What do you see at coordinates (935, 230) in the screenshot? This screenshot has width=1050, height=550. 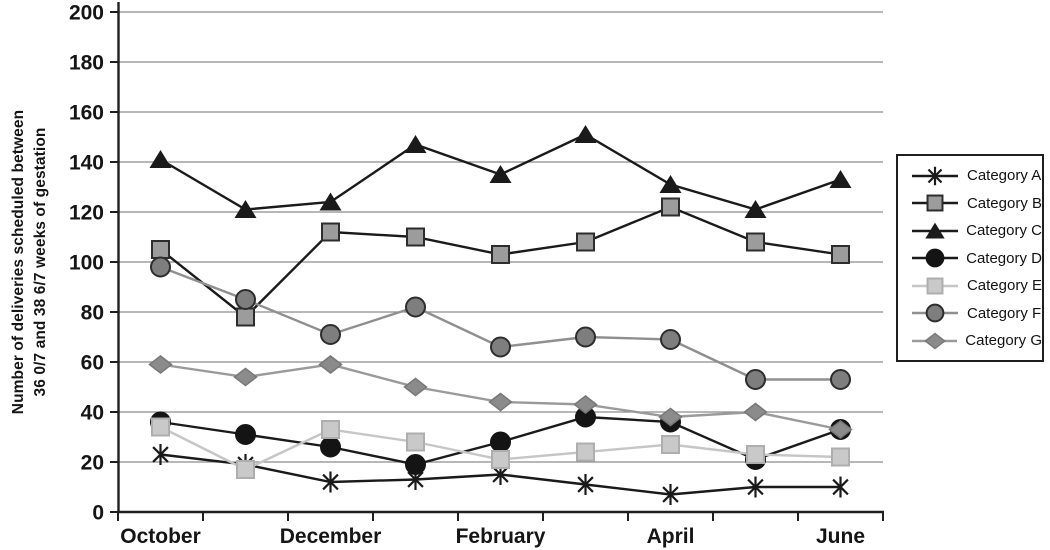 I see `category-c-legend-marker-icon` at bounding box center [935, 230].